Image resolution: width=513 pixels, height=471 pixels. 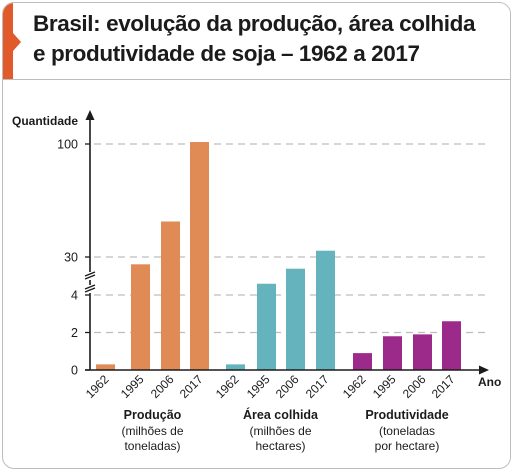 I want to click on bar-produtividade-2017, so click(x=451, y=345).